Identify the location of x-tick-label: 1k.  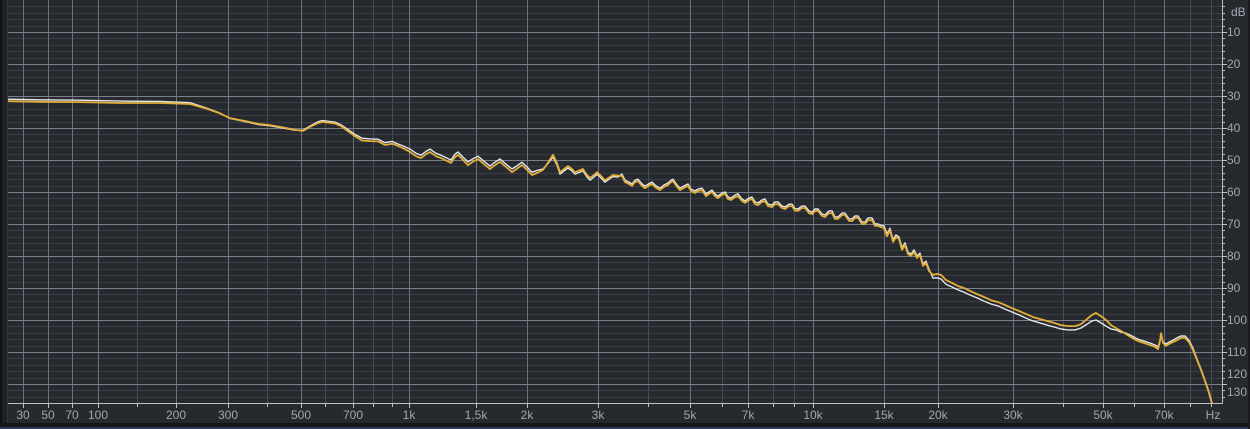
(410, 415).